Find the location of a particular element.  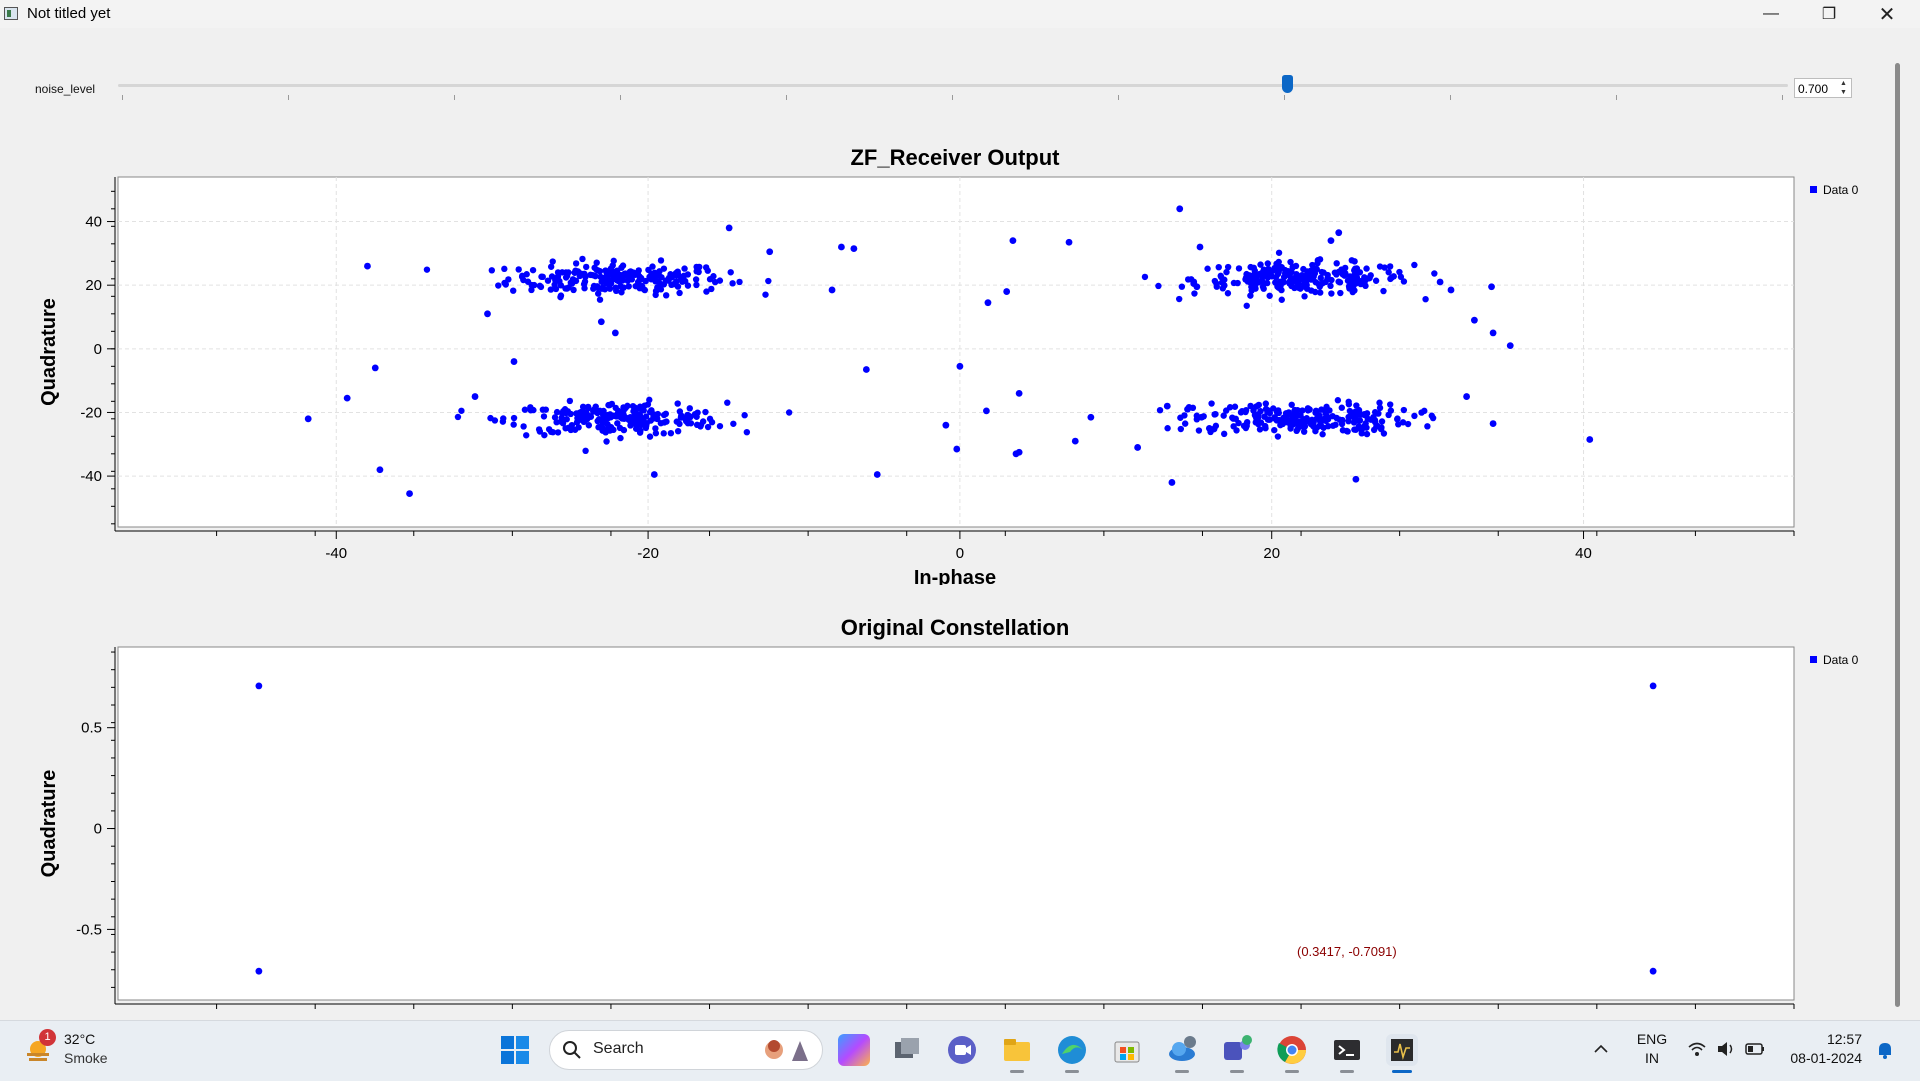

slider-tick is located at coordinates (1616, 97).